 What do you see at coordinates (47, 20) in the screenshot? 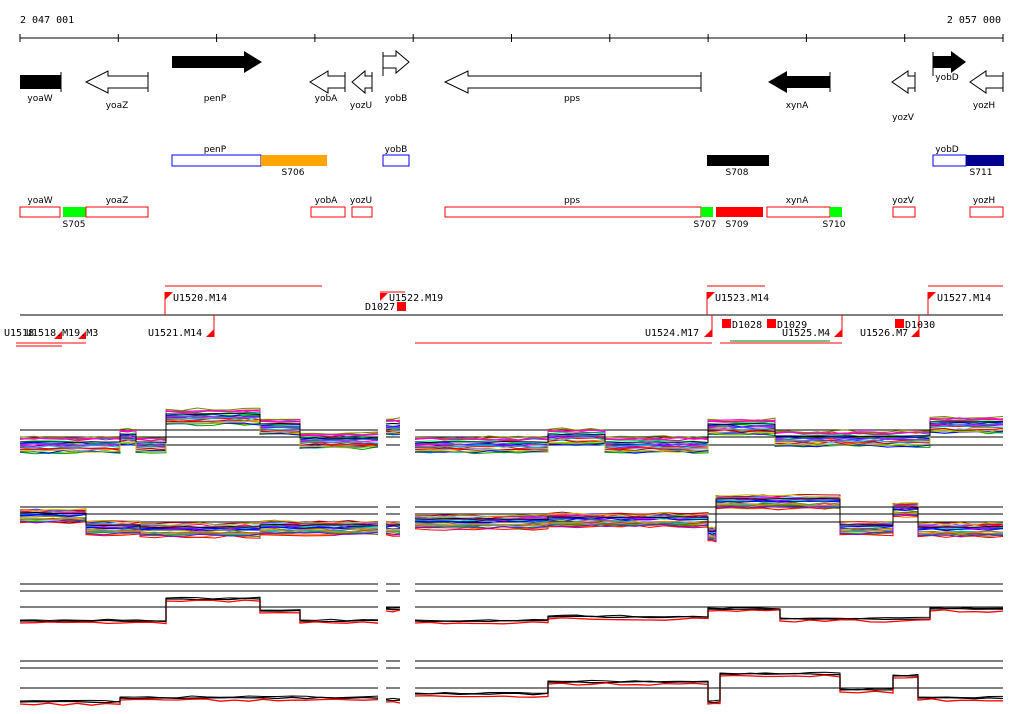
I see `ruler-start-label: 2 047 001` at bounding box center [47, 20].